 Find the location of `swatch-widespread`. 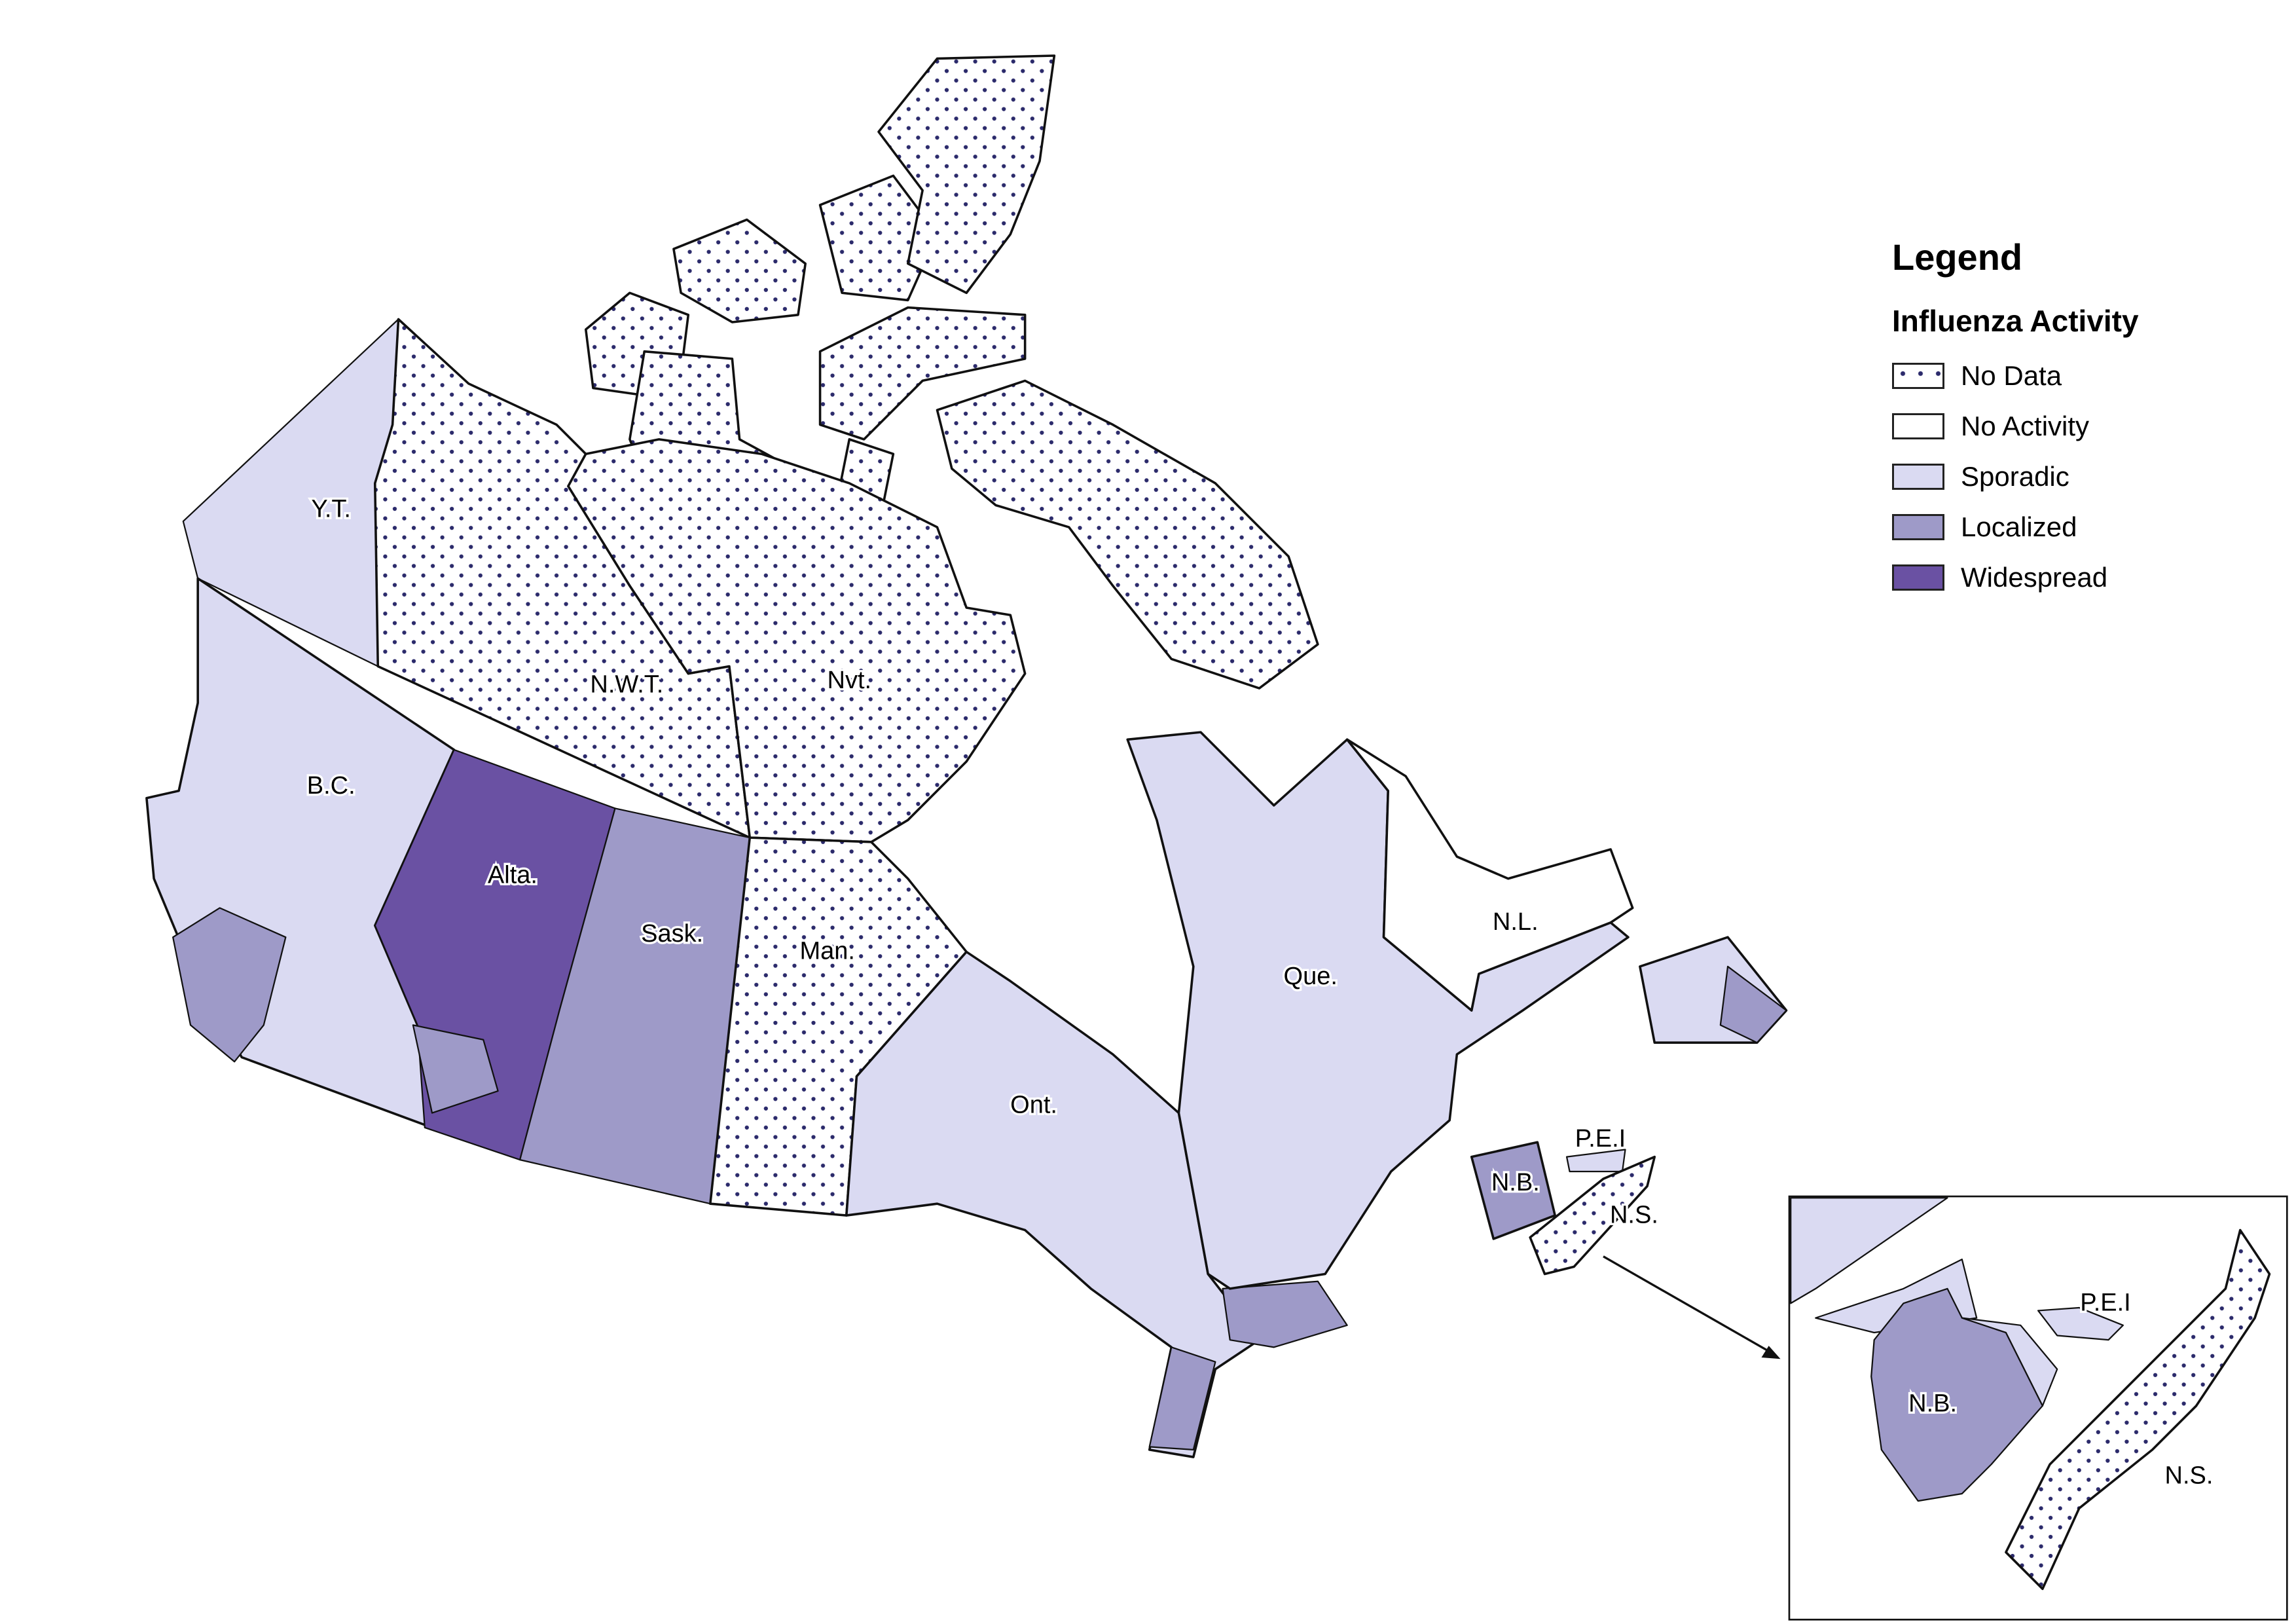

swatch-widespread is located at coordinates (1918, 577).